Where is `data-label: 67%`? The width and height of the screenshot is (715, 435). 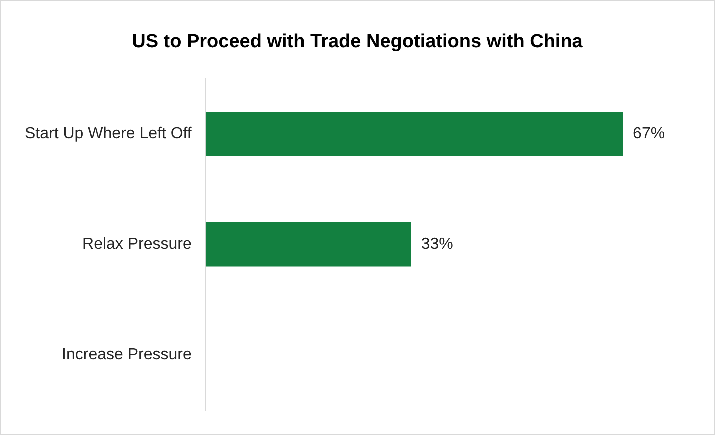
data-label: 67% is located at coordinates (649, 133).